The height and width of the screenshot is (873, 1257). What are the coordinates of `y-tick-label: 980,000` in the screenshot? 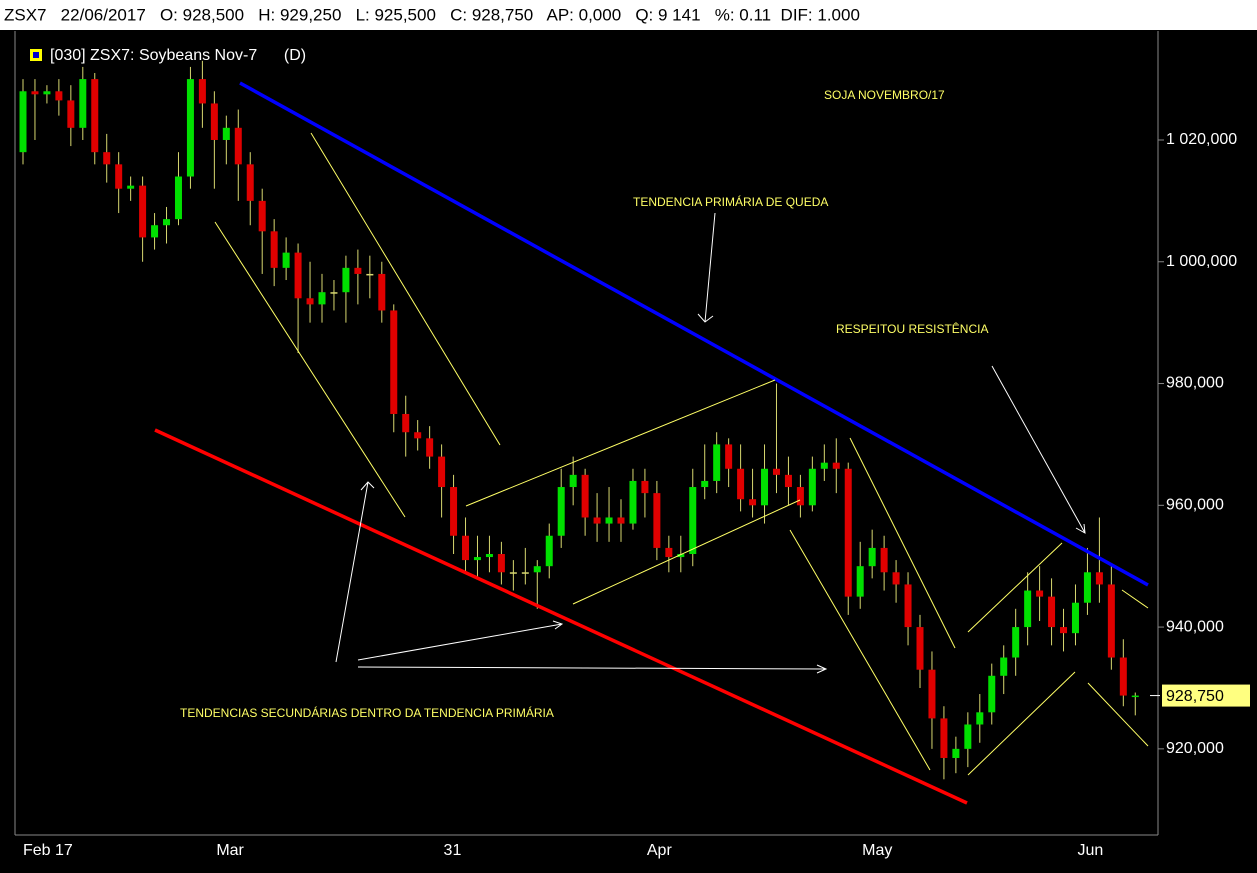 It's located at (1195, 383).